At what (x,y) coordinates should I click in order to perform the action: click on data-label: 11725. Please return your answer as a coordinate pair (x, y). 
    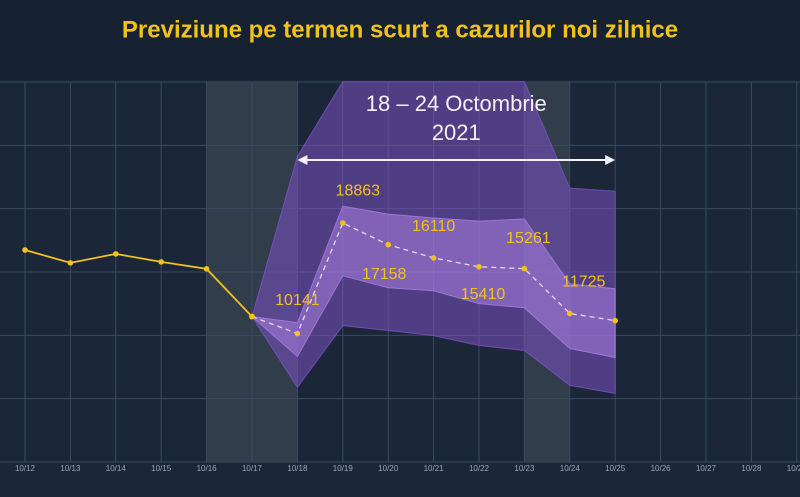
    Looking at the image, I should click on (583, 282).